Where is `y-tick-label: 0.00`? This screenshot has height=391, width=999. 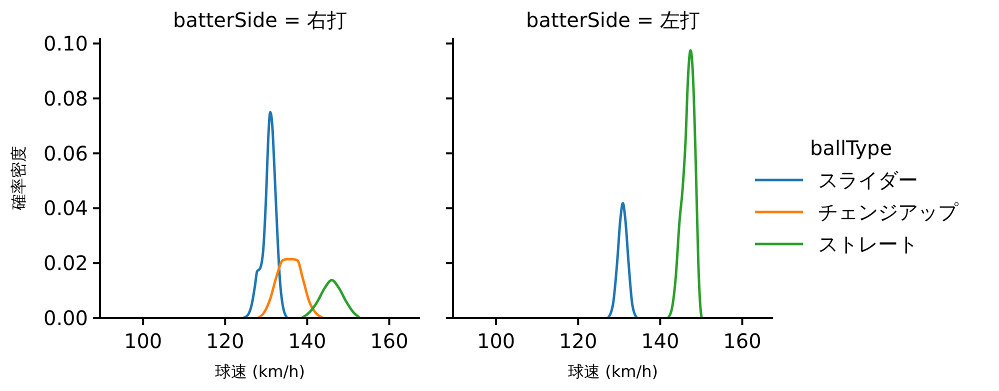 y-tick-label: 0.00 is located at coordinates (65, 318).